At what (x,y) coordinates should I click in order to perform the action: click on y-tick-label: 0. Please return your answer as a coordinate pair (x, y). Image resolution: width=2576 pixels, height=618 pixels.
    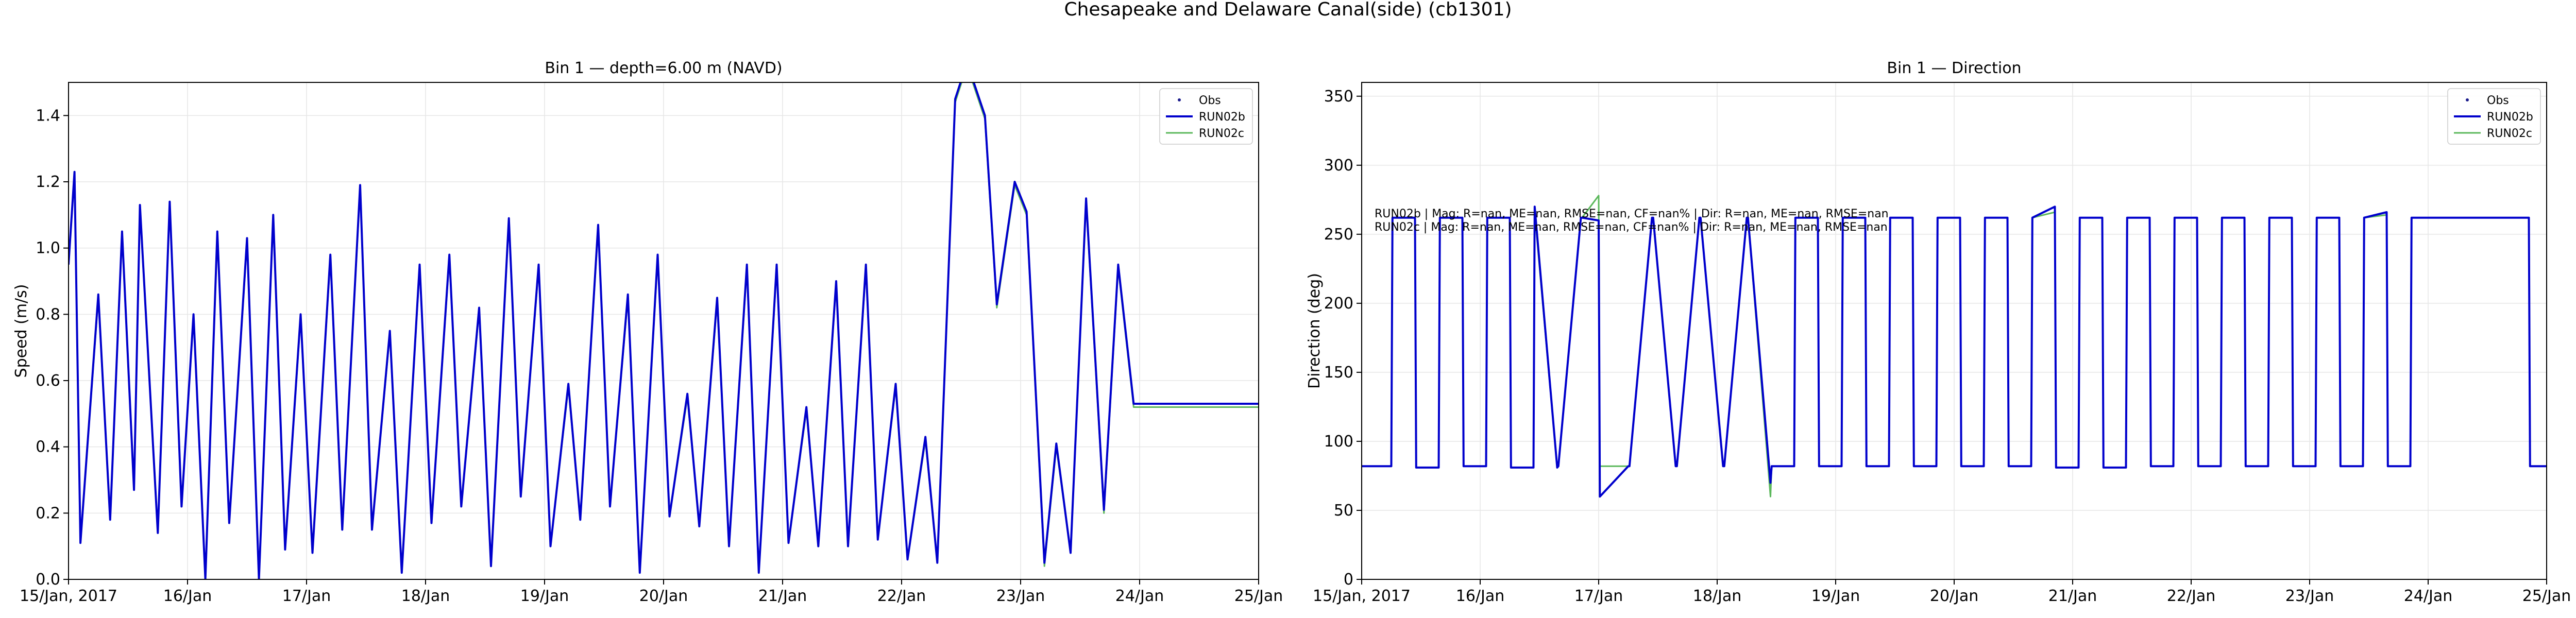
    Looking at the image, I should click on (1348, 580).